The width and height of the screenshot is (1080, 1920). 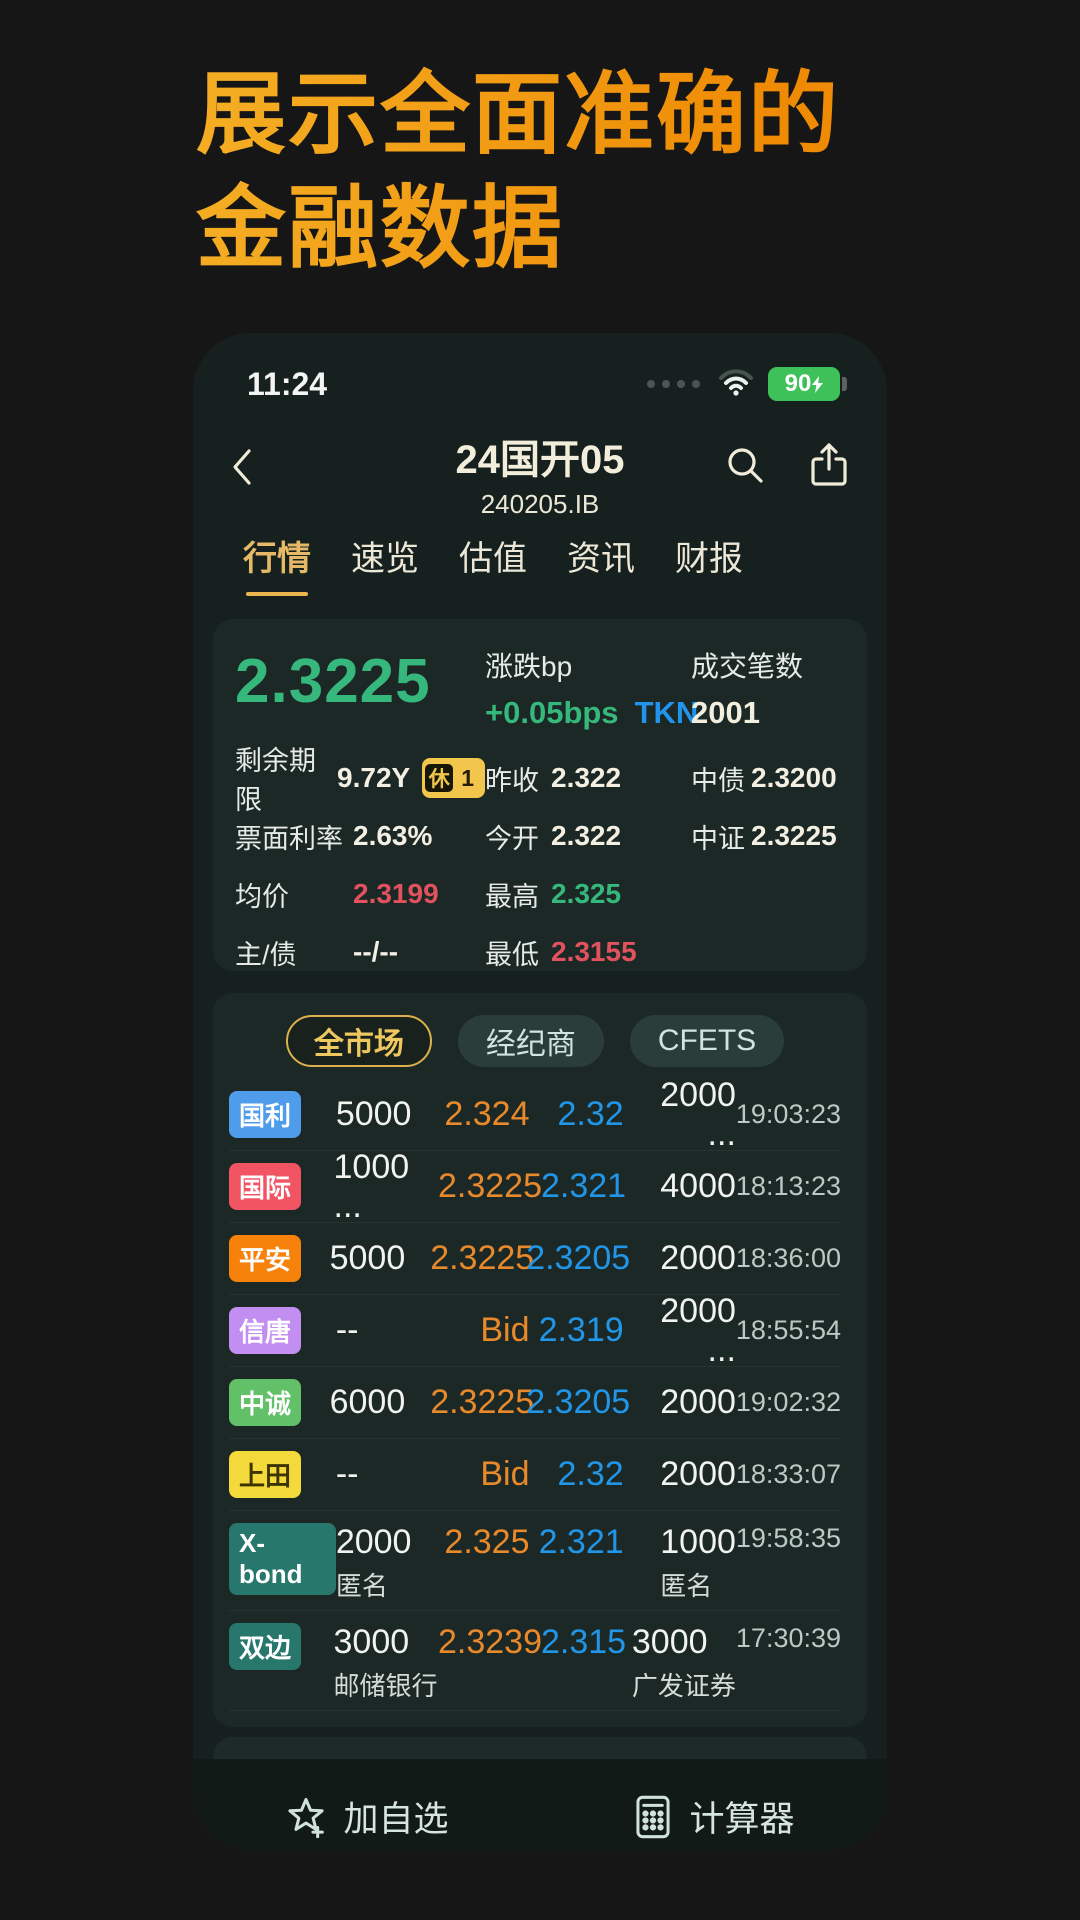 I want to click on dealer-badge-cell: 国际, so click(x=281, y=1186).